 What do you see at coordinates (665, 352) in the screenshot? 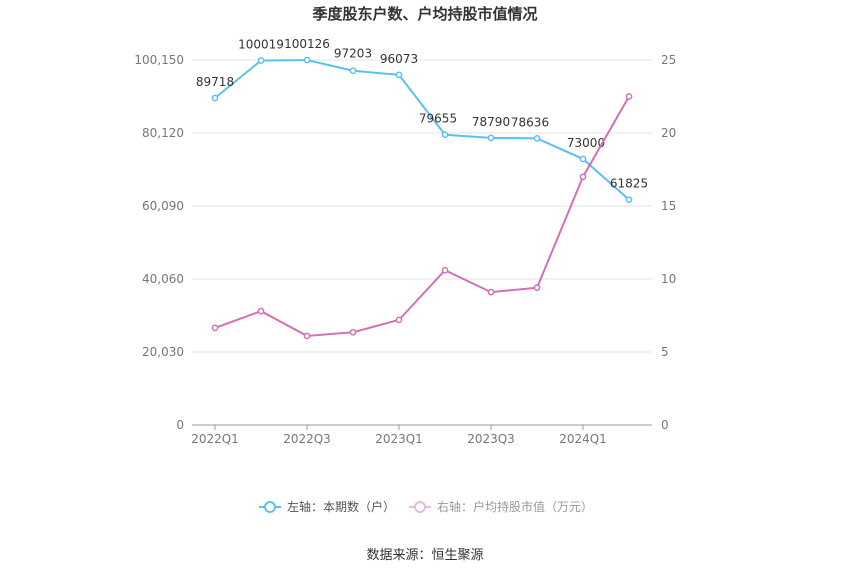
I see `right-axis-tick-label: 5` at bounding box center [665, 352].